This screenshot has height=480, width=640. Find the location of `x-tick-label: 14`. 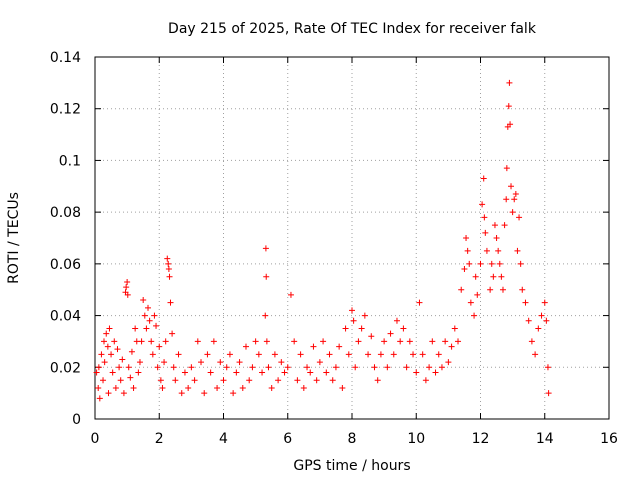

x-tick-label: 14 is located at coordinates (545, 439).